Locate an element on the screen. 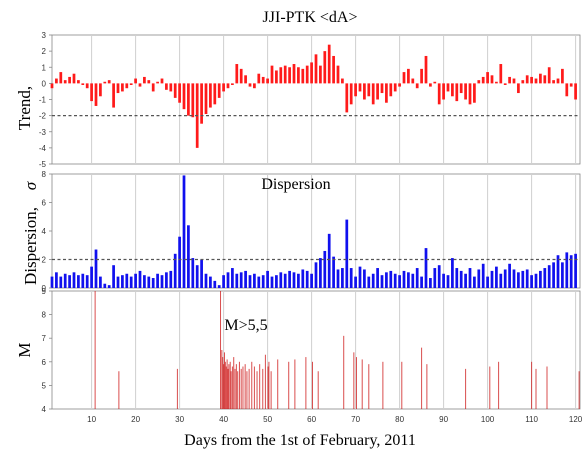  x-tick-label: 110 is located at coordinates (531, 419).